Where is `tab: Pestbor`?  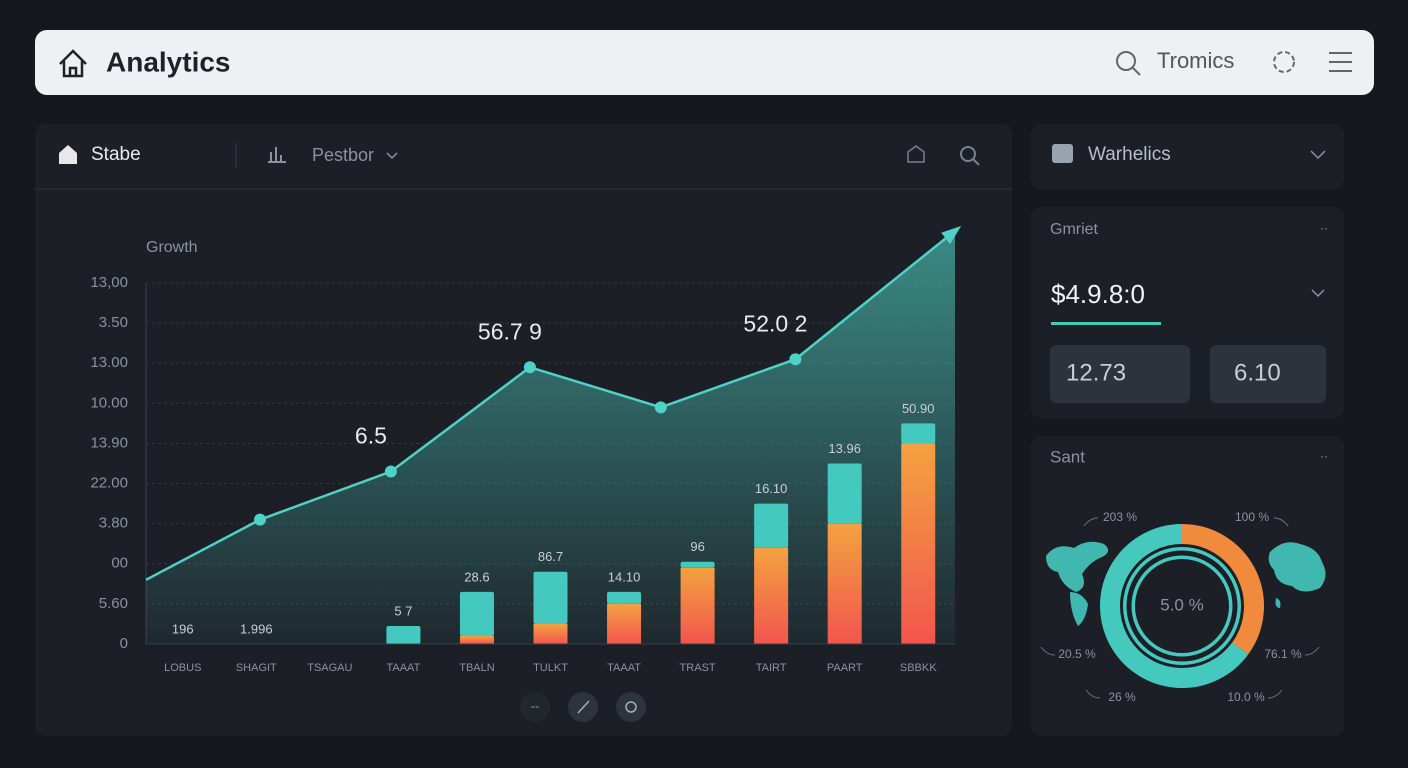 tab: Pestbor is located at coordinates (343, 155).